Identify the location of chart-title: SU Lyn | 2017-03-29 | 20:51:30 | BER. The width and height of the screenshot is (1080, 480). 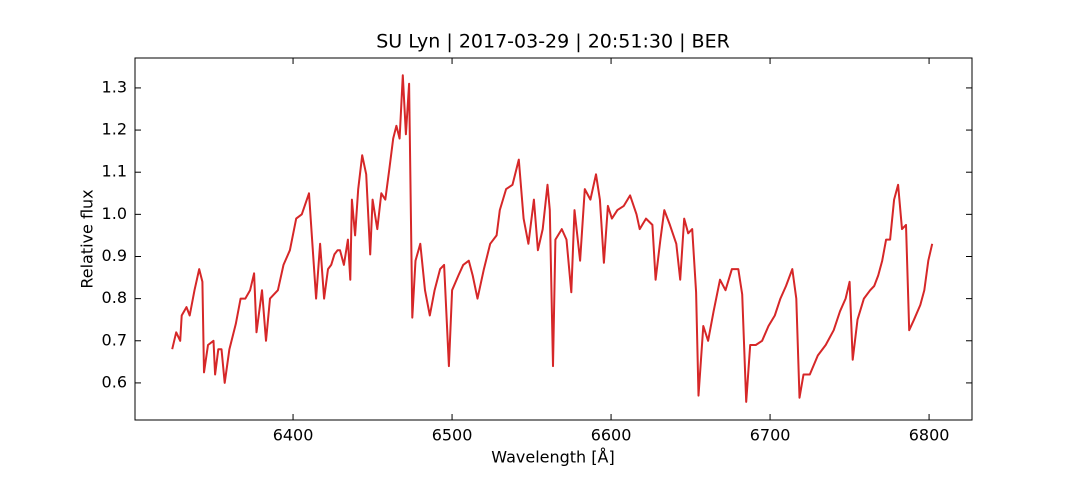
(553, 42).